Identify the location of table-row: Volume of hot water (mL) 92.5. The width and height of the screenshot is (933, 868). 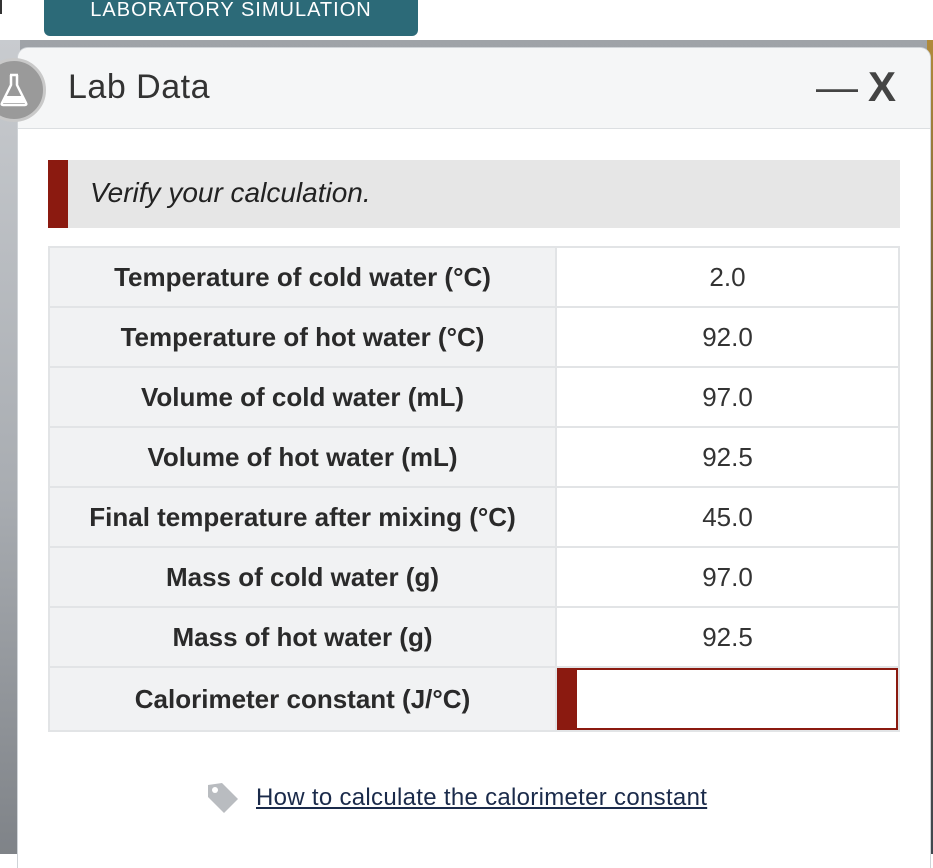
(474, 457).